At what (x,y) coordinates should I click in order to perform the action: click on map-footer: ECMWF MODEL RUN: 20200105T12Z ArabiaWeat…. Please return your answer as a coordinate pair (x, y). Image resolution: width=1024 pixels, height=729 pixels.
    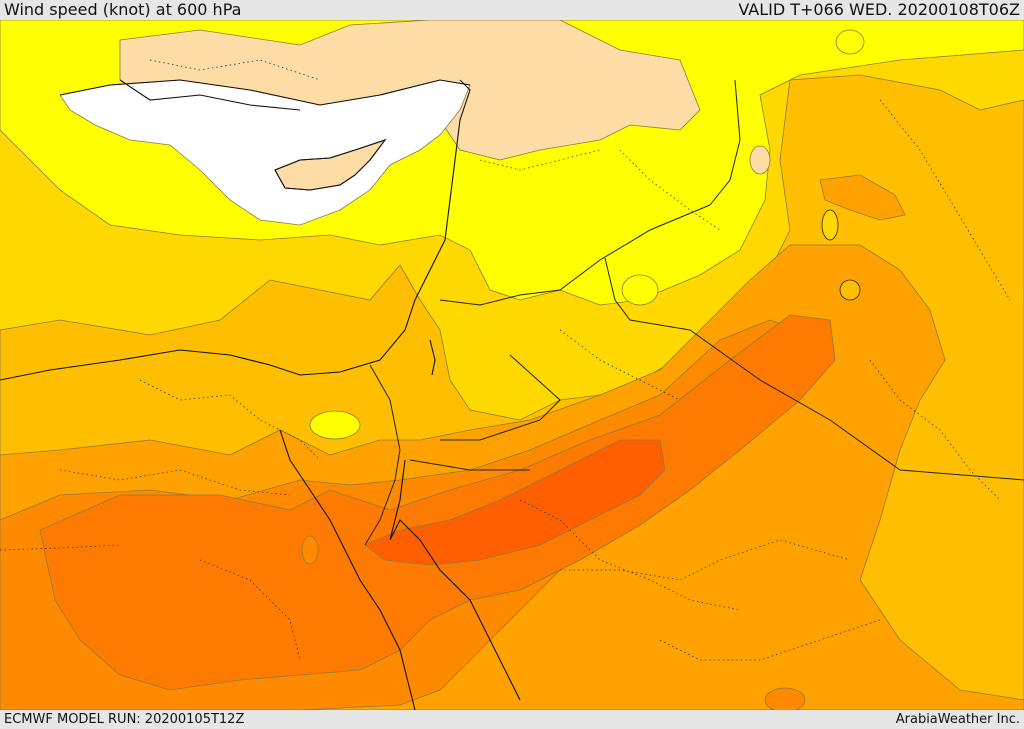
    Looking at the image, I should click on (512, 719).